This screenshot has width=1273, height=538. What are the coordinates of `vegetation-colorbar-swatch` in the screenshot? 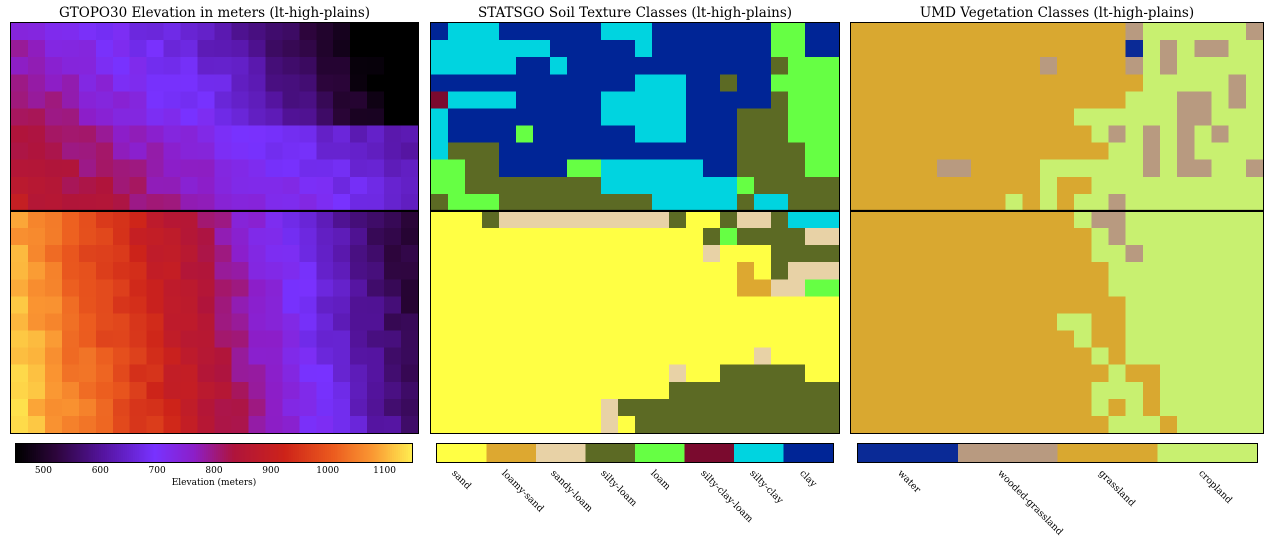 It's located at (908, 453).